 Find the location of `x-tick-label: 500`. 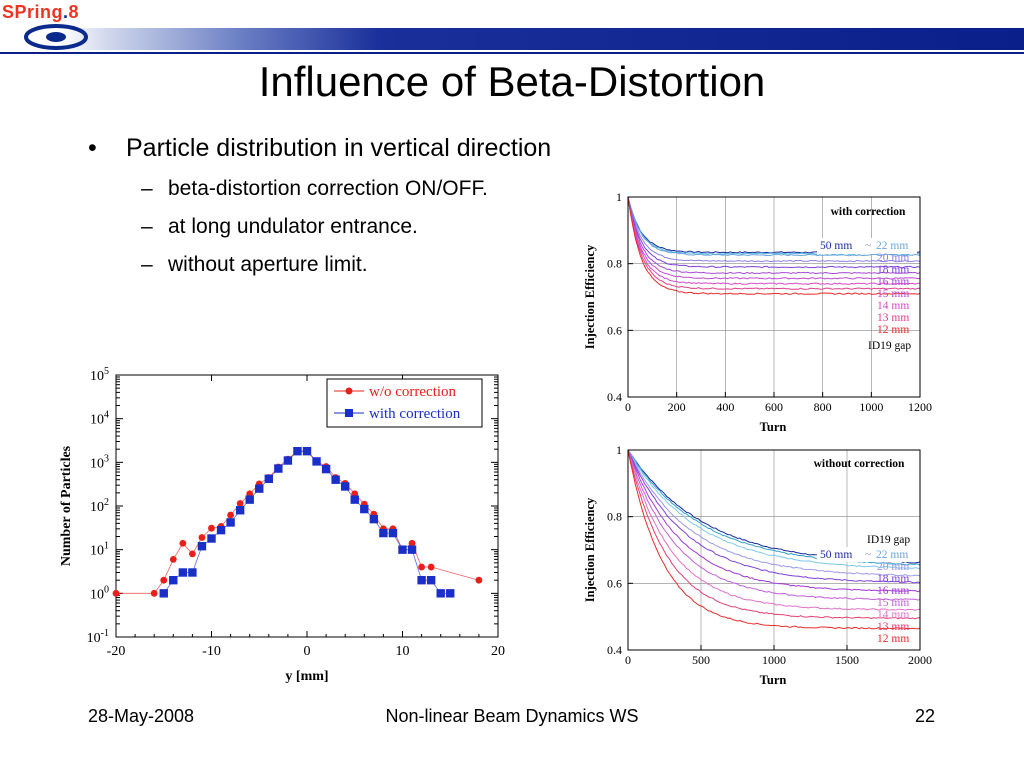

x-tick-label: 500 is located at coordinates (701, 660).